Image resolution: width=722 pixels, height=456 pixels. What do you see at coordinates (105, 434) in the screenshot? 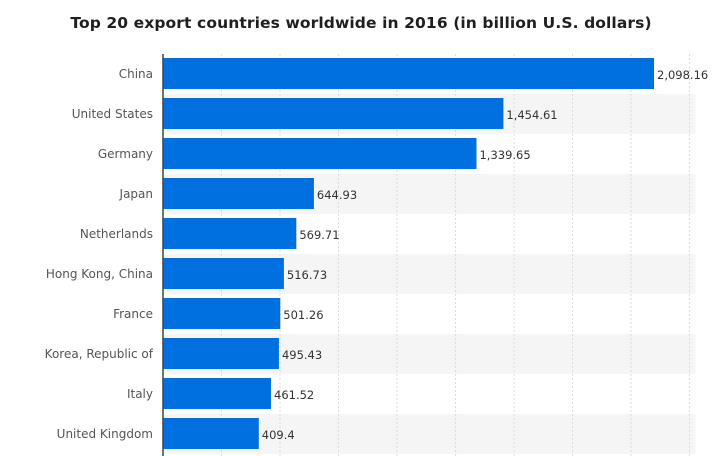
I see `category-label: United Kingdom` at bounding box center [105, 434].